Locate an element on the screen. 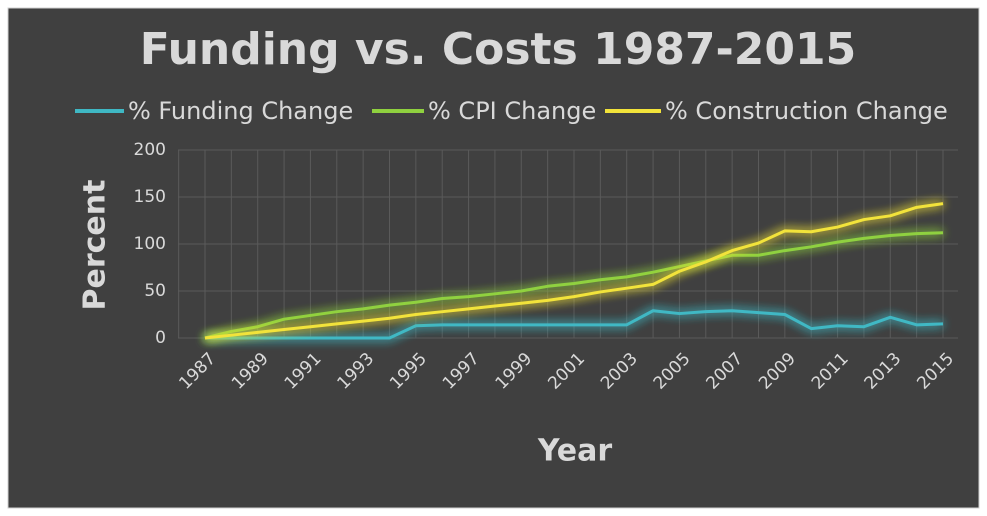  line-series is located at coordinates (574, 324).